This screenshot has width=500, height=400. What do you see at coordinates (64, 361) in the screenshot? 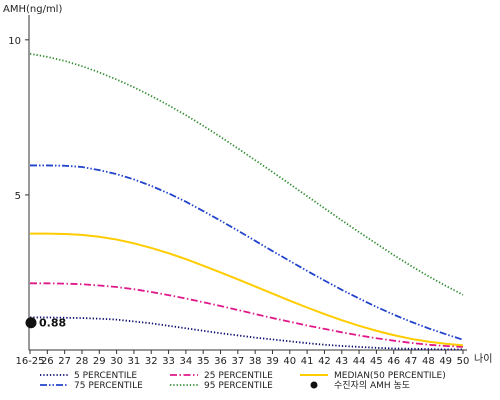
I see `x-tick-label: 27` at bounding box center [64, 361].